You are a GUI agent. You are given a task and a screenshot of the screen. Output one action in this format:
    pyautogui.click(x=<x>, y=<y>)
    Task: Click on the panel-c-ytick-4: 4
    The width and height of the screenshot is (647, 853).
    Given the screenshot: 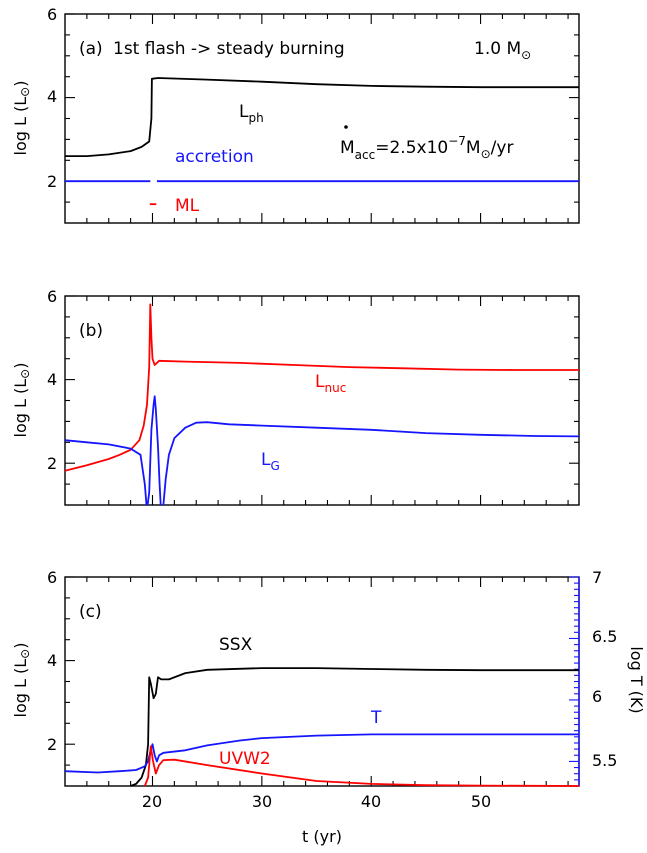 What is the action you would take?
    pyautogui.click(x=52, y=660)
    